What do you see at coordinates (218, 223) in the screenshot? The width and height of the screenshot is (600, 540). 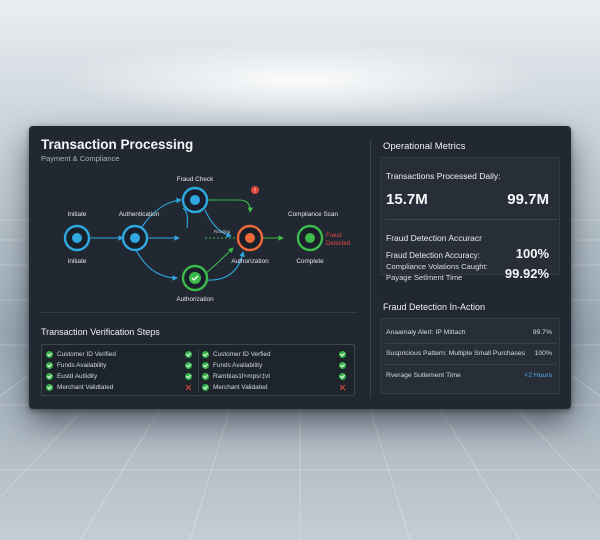 I see `edge-fraud-routing` at bounding box center [218, 223].